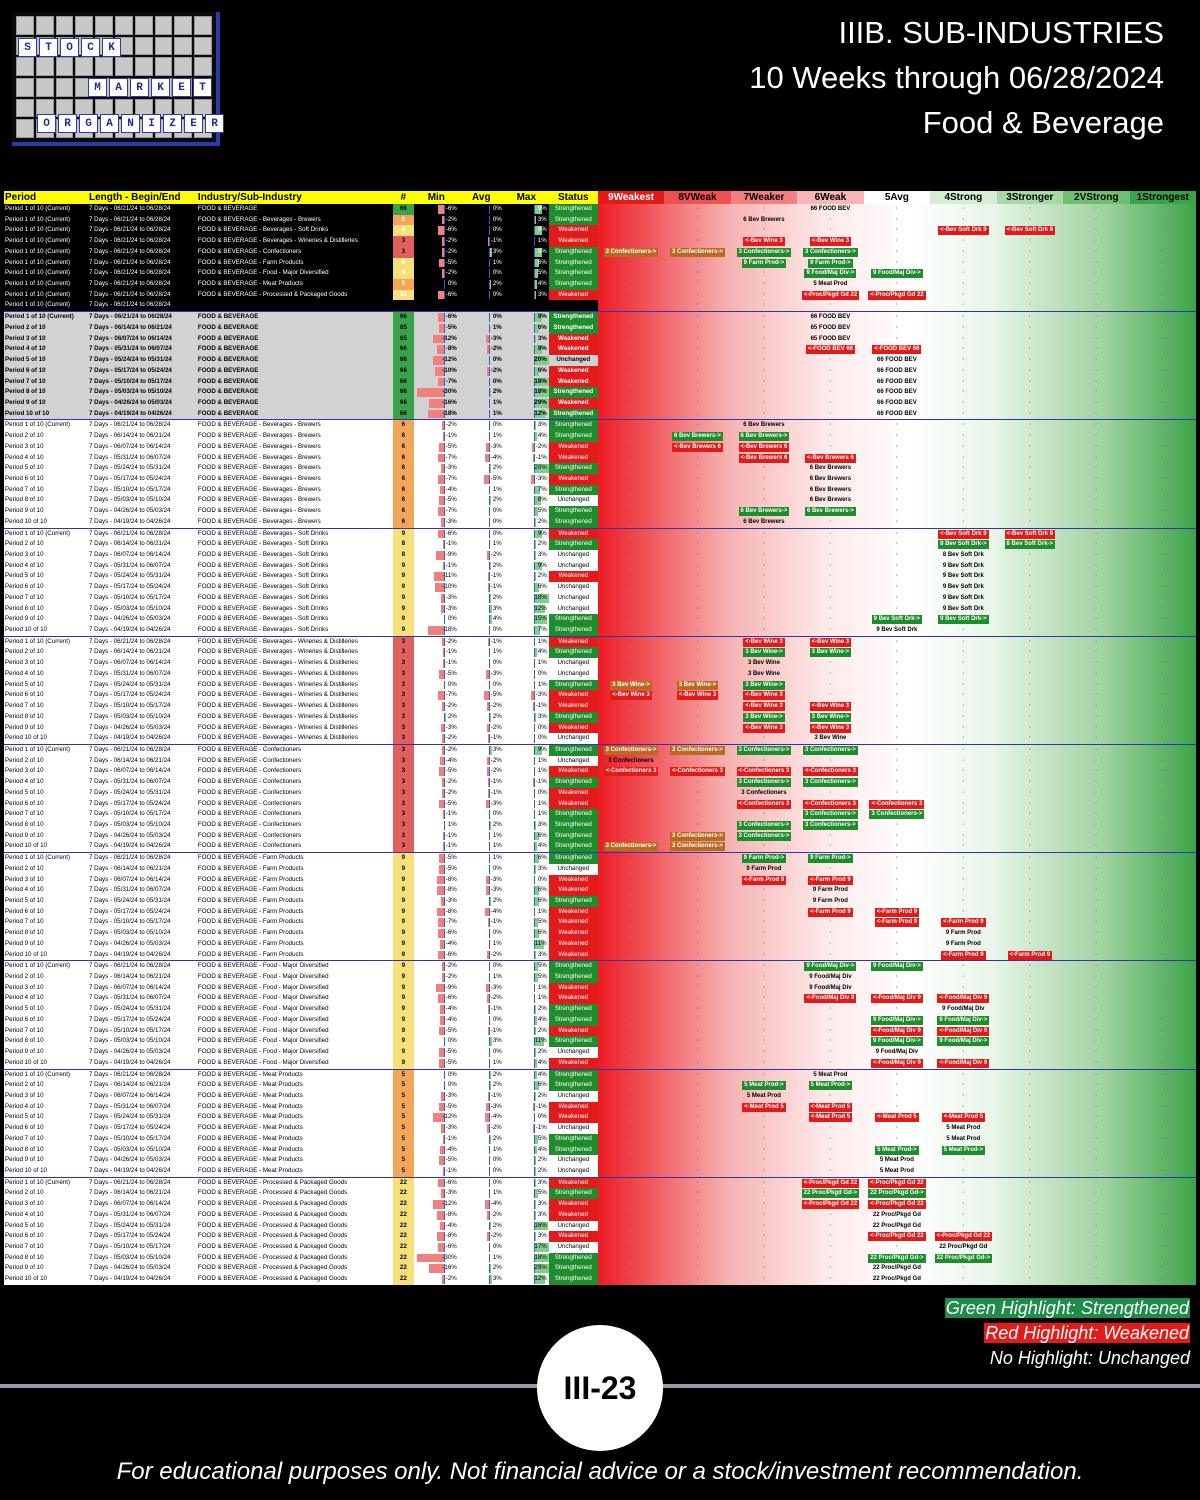  What do you see at coordinates (451, 890) in the screenshot?
I see `value-text: -8%` at bounding box center [451, 890].